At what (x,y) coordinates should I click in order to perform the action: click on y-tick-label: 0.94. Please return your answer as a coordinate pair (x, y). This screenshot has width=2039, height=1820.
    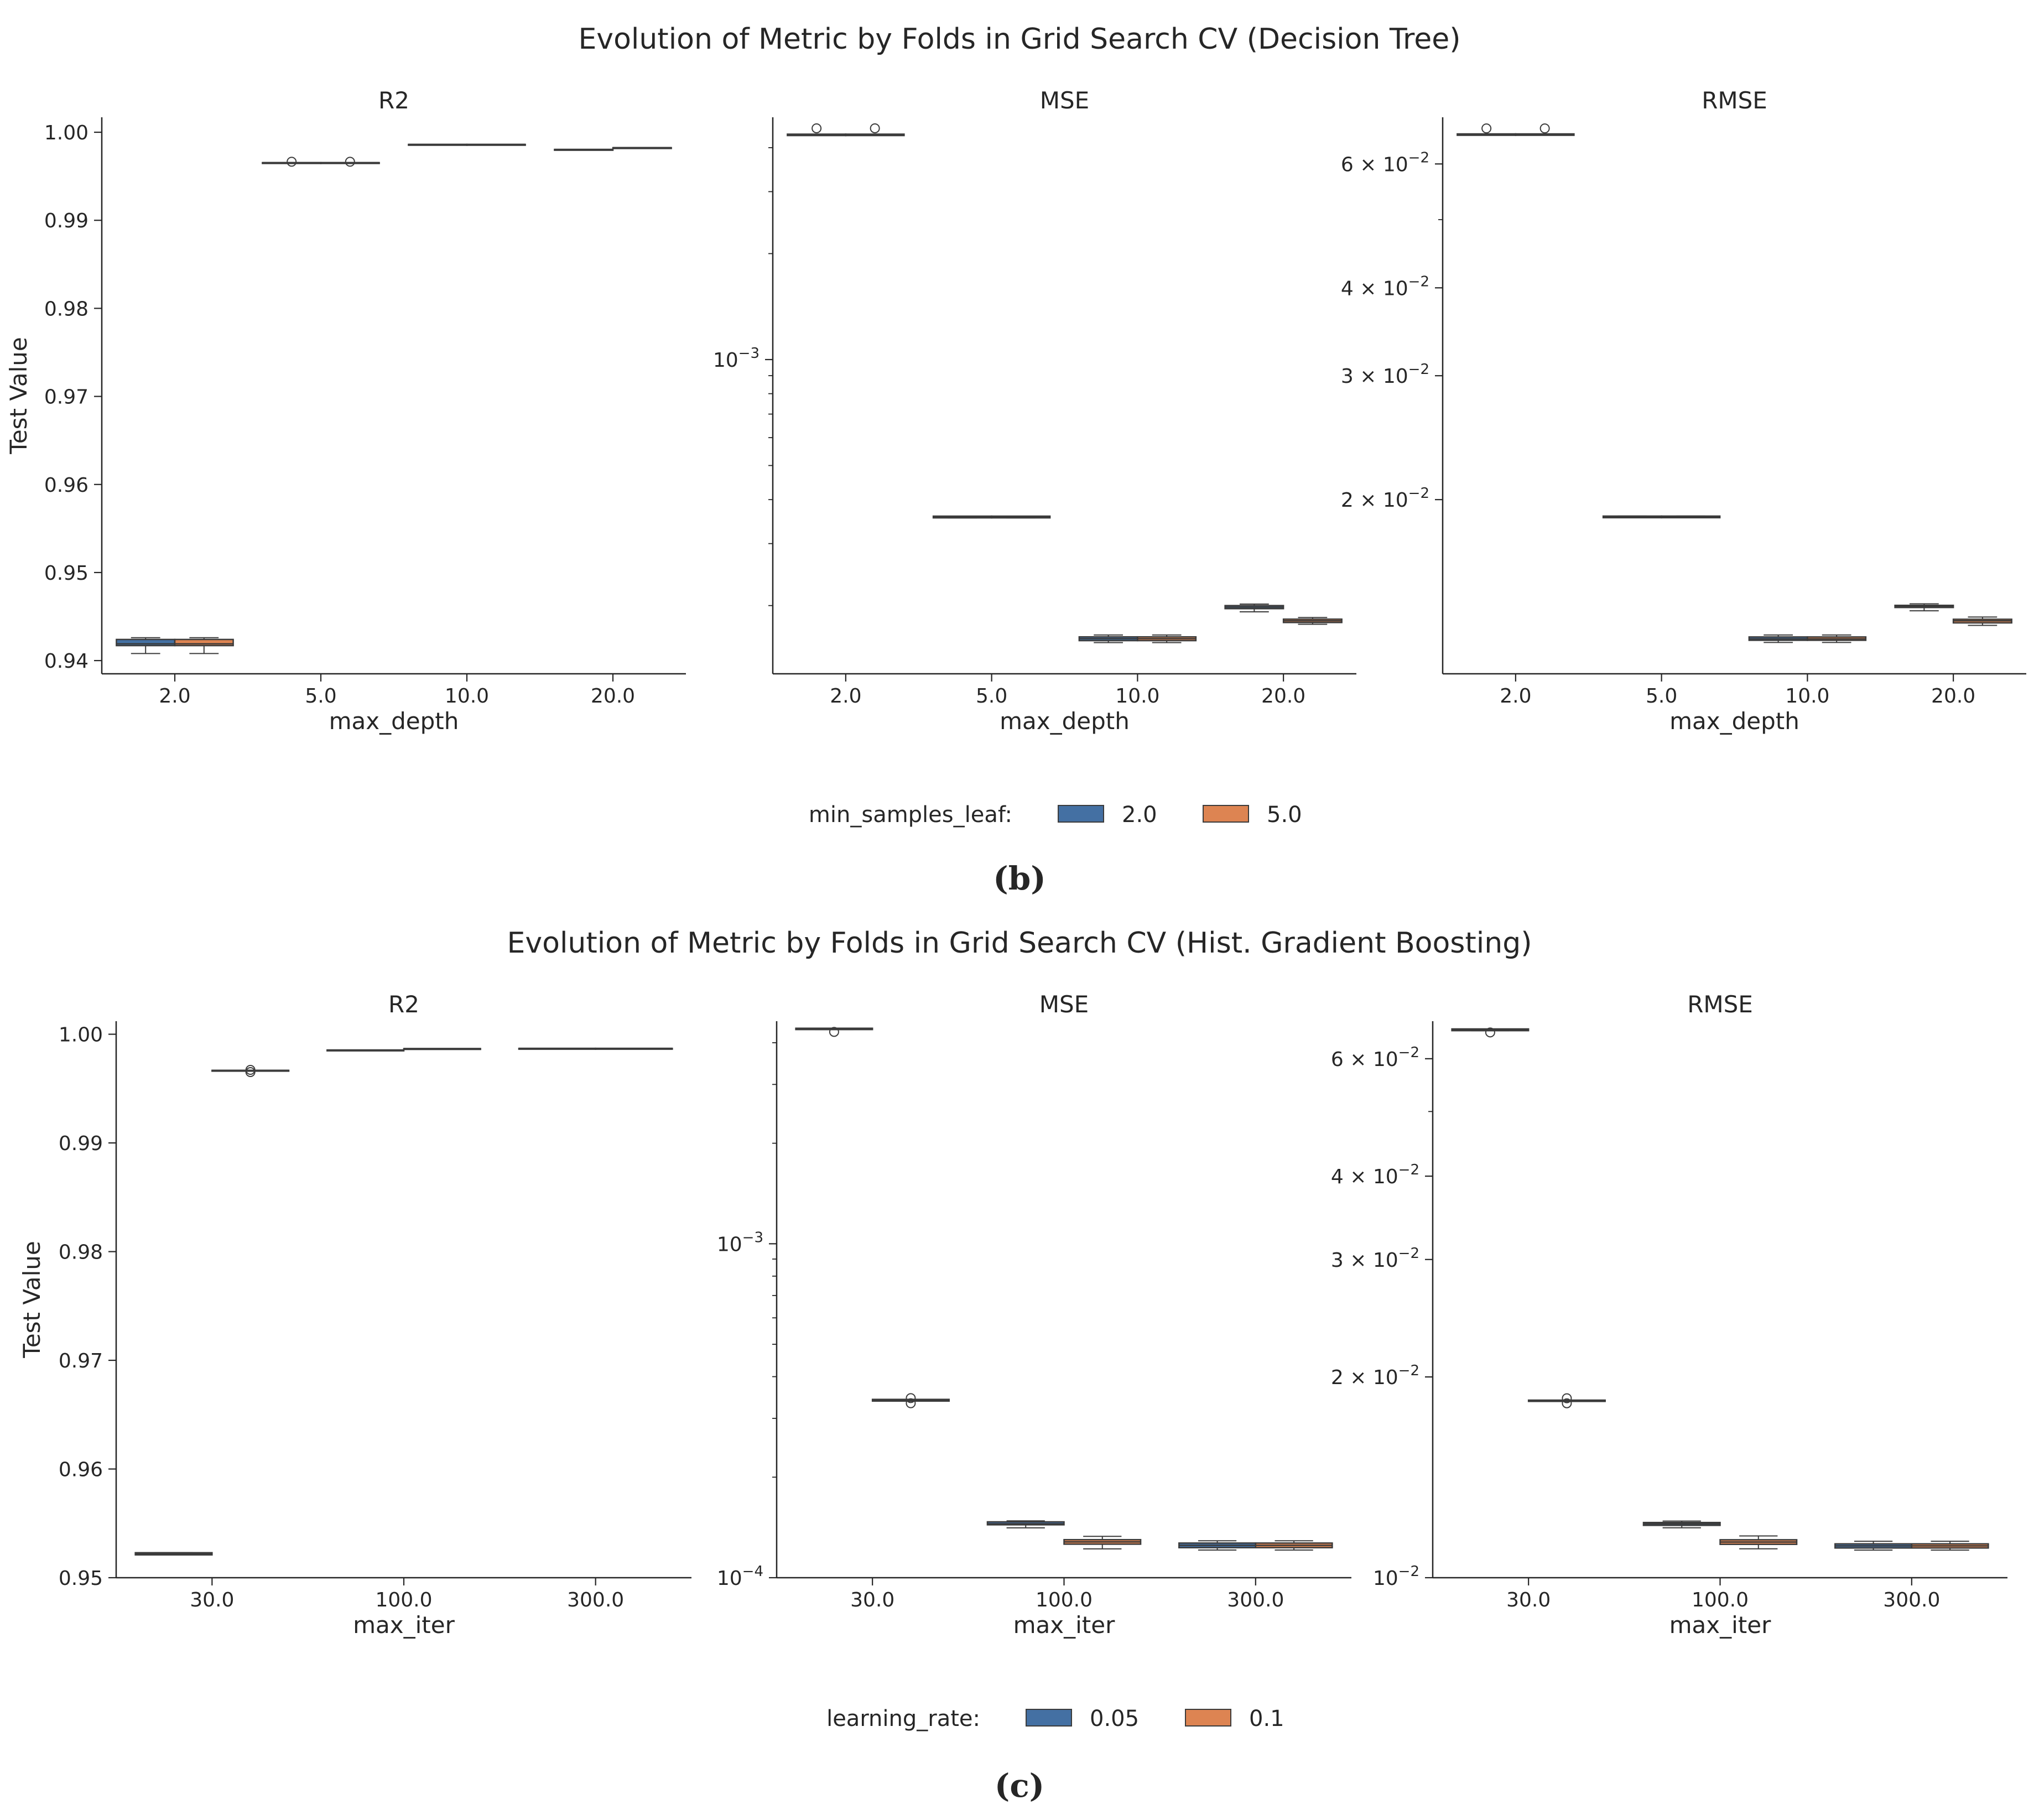
    Looking at the image, I should click on (66, 662).